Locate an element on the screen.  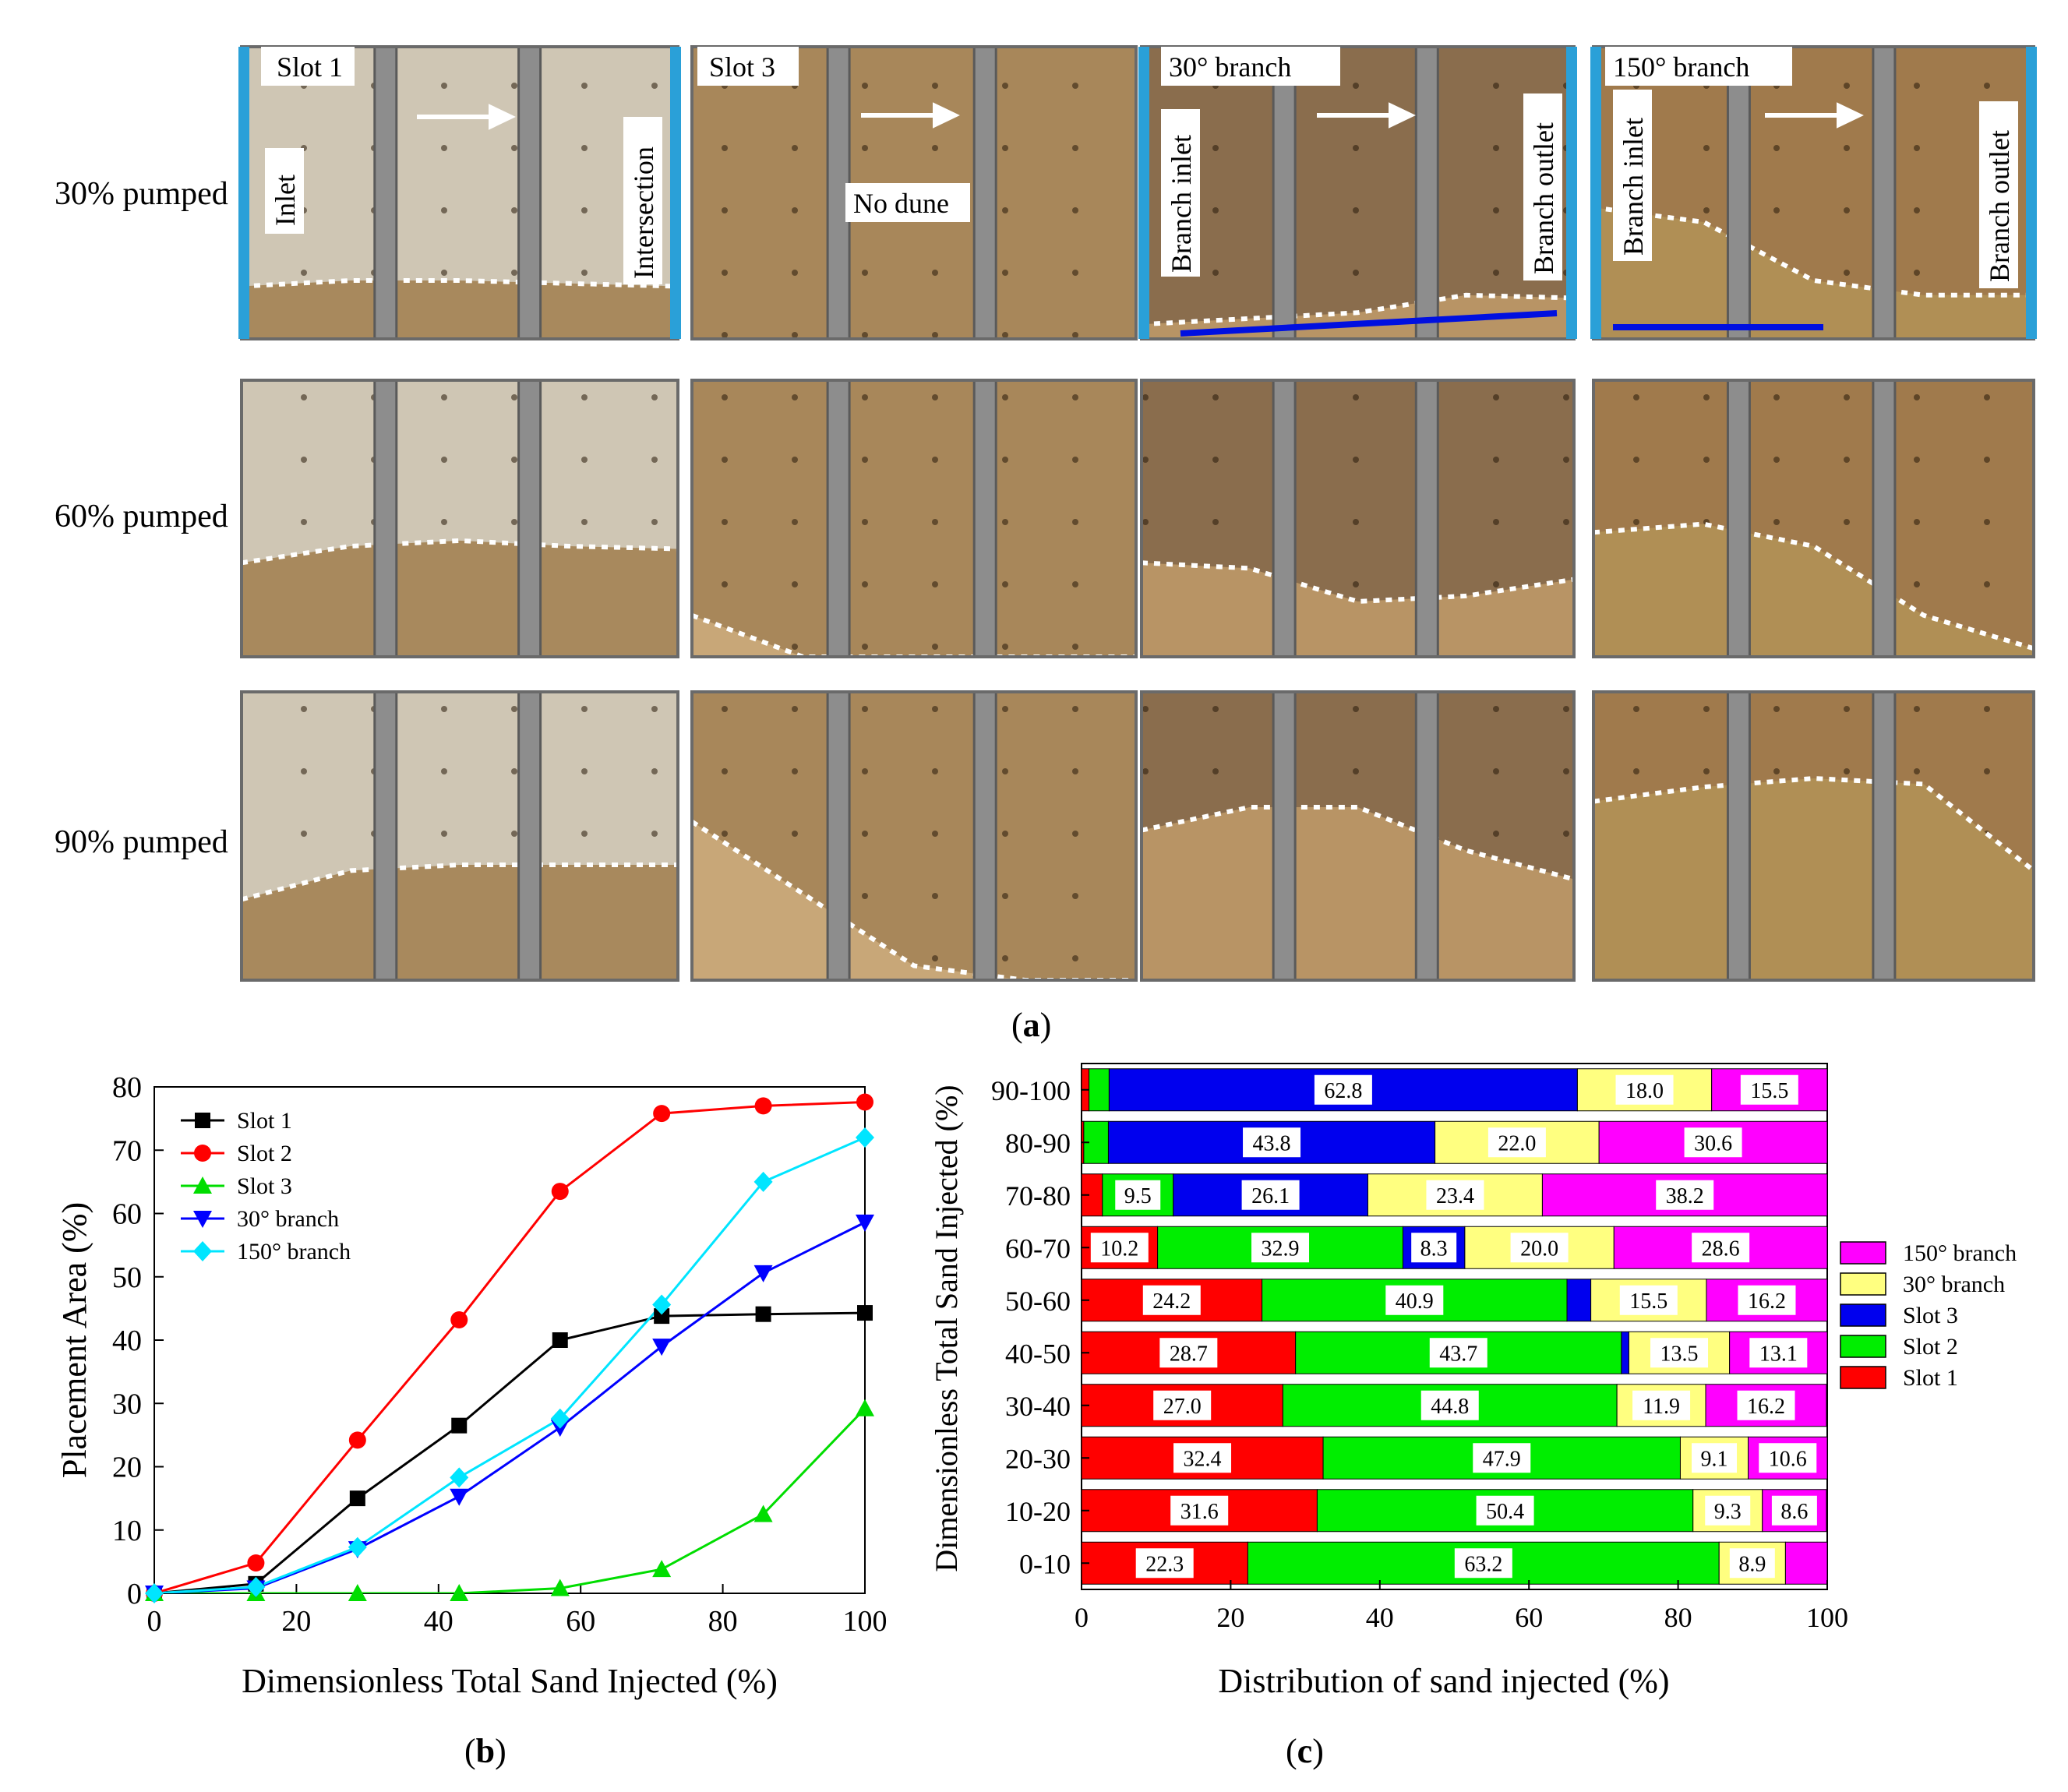
c-label-5-1: 40.9 is located at coordinates (1415, 1301).